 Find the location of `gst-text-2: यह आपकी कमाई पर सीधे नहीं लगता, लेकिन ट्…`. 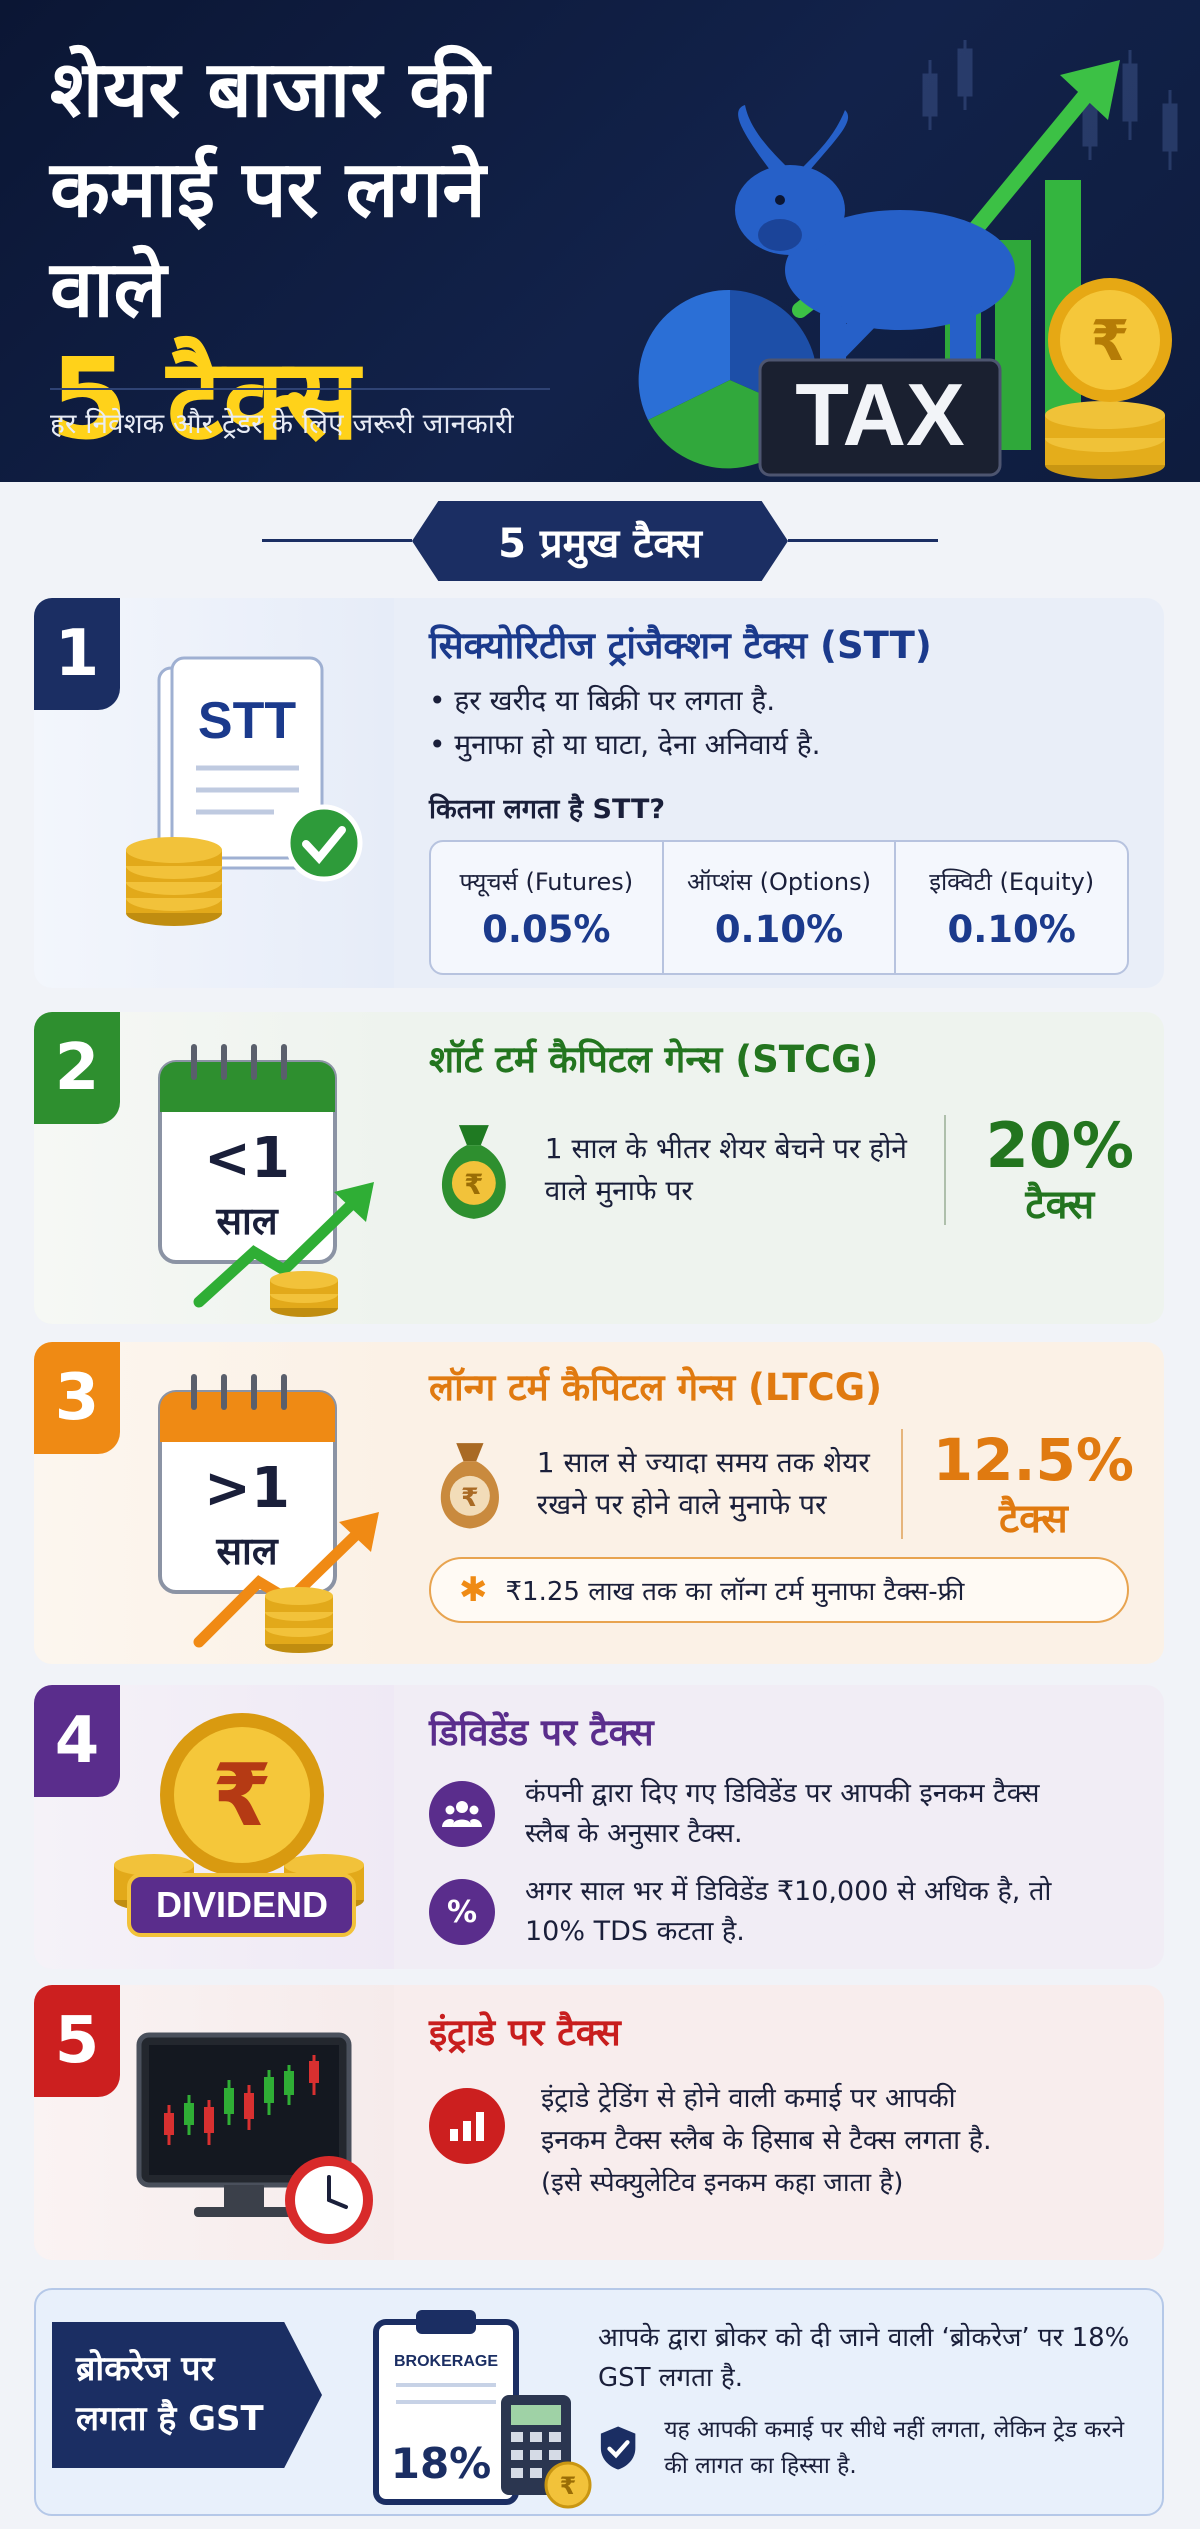

gst-text-2: यह आपकी कमाई पर सीधे नहीं लगता, लेकिन ट्… is located at coordinates (894, 2448).